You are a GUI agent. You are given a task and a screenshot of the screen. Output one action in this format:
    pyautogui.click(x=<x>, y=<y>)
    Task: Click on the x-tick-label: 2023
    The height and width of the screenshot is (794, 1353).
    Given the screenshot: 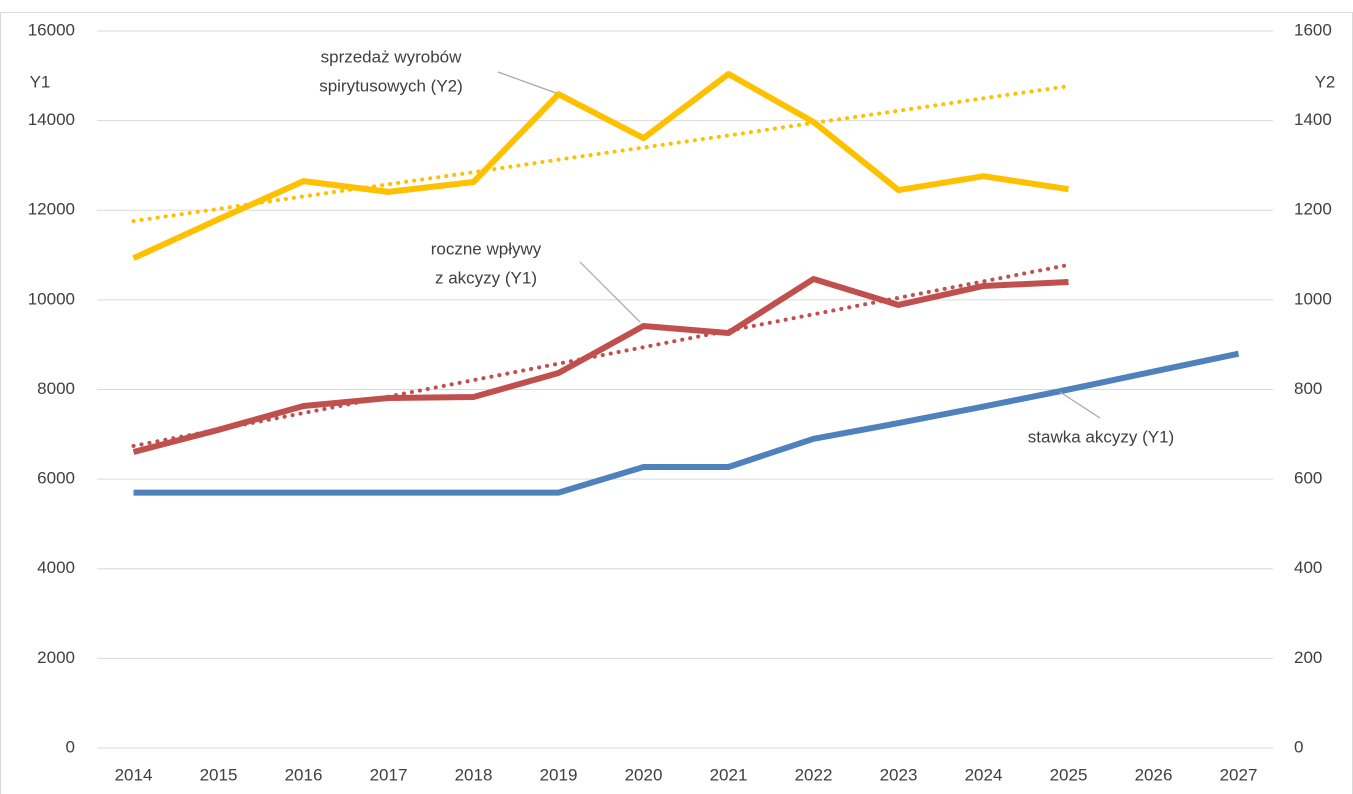 What is the action you would take?
    pyautogui.click(x=899, y=774)
    